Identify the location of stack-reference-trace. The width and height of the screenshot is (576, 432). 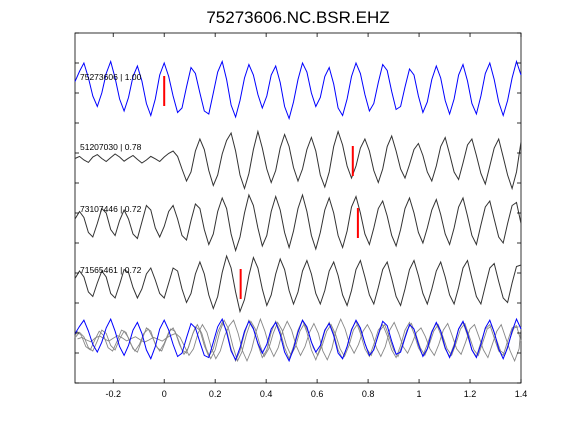
(298, 340).